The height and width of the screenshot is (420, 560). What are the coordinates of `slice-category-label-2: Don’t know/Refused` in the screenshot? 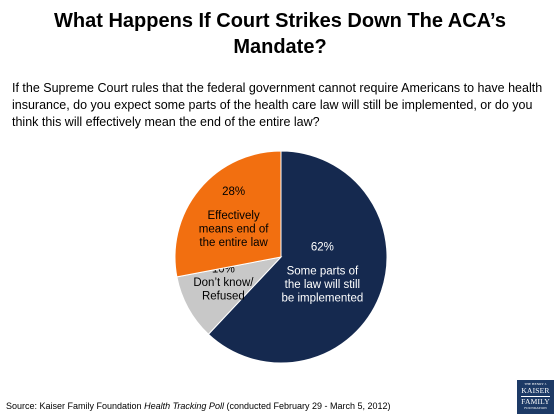 It's located at (223, 290).